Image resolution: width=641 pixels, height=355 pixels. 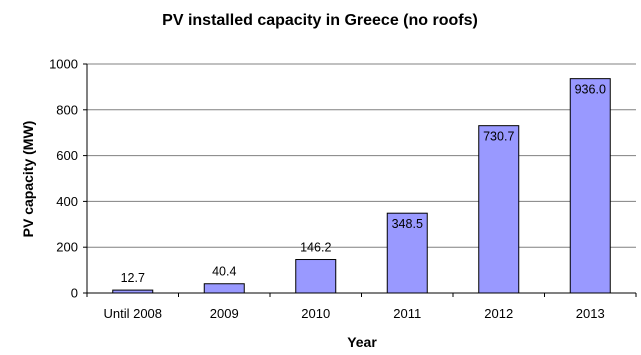 What do you see at coordinates (407, 224) in the screenshot?
I see `data-label: 348.5` at bounding box center [407, 224].